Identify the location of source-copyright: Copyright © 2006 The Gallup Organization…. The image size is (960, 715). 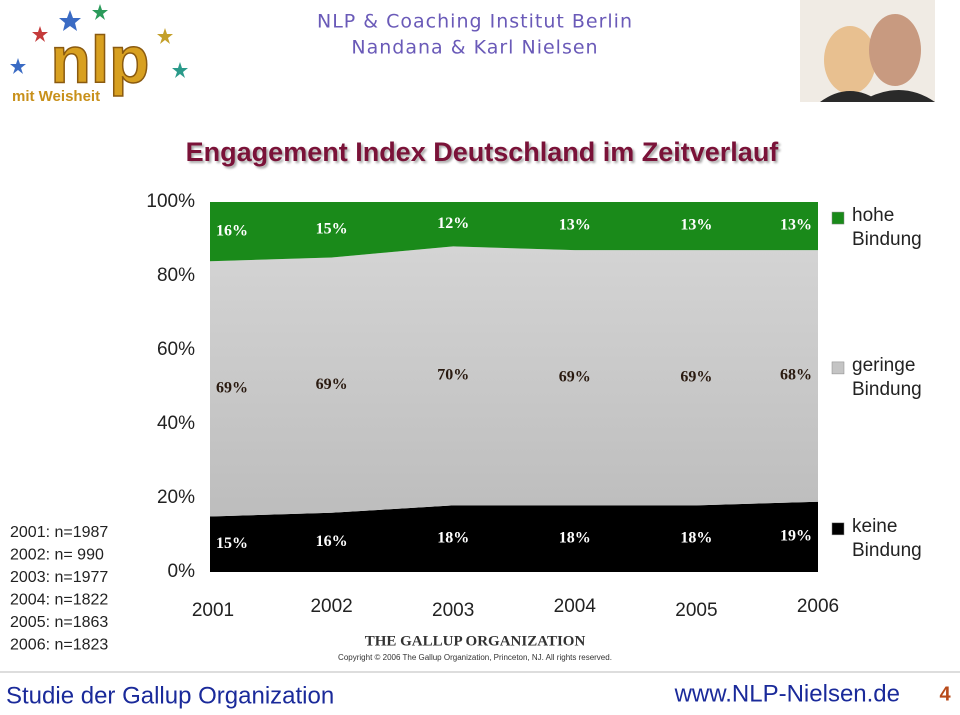
(475, 657).